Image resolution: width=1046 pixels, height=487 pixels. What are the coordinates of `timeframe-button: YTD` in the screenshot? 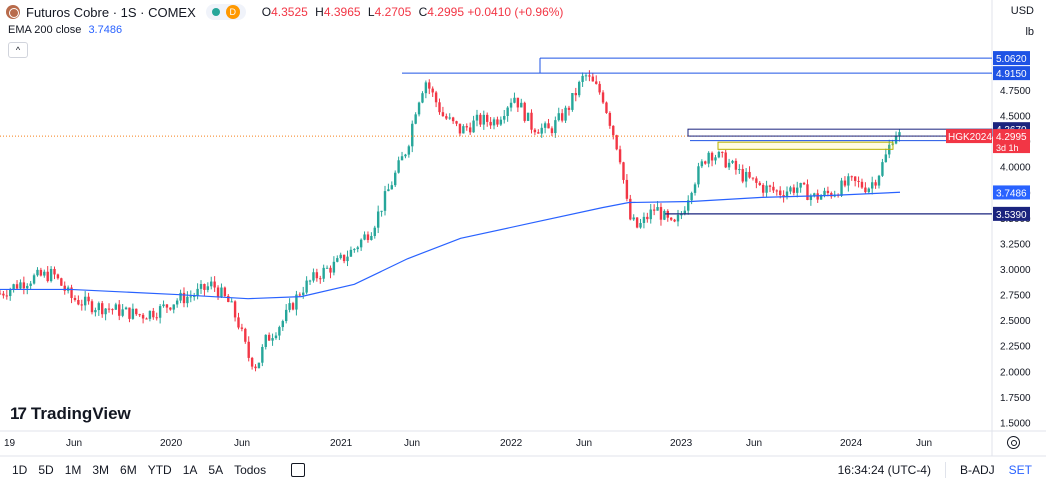 It's located at (159, 470).